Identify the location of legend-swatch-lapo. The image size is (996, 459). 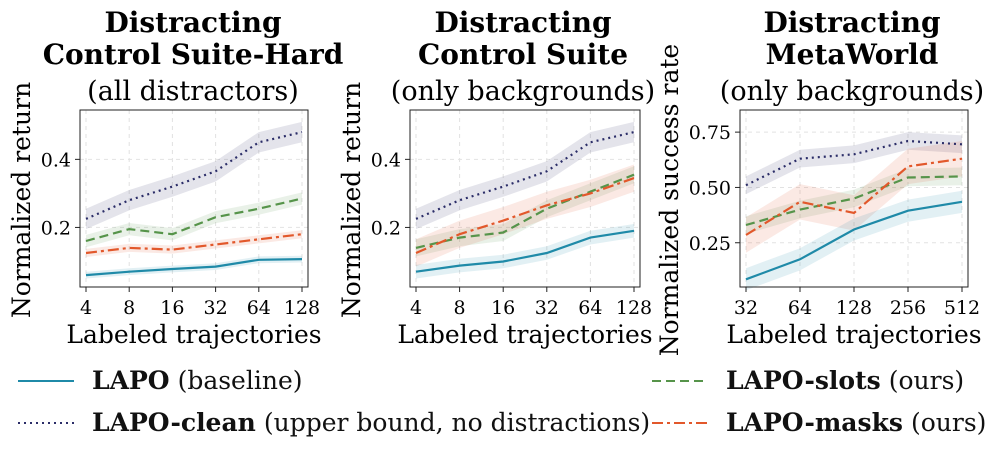
(46, 380).